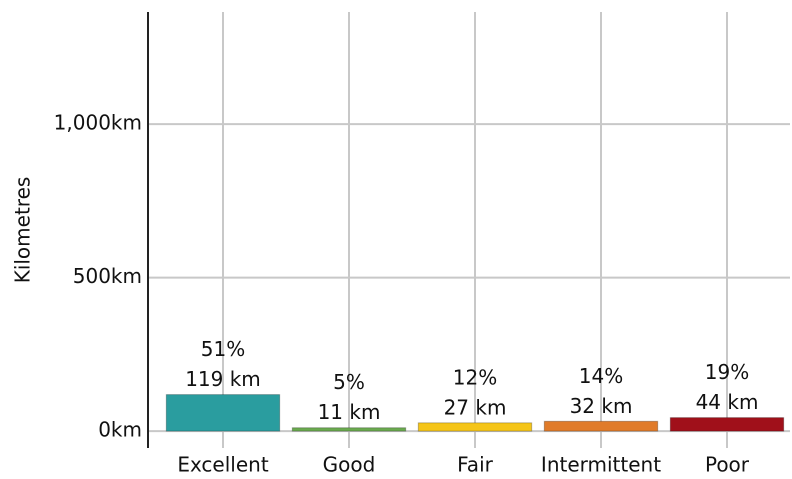 Image resolution: width=792 pixels, height=479 pixels. I want to click on y-tick-label: 1,000km, so click(98, 123).